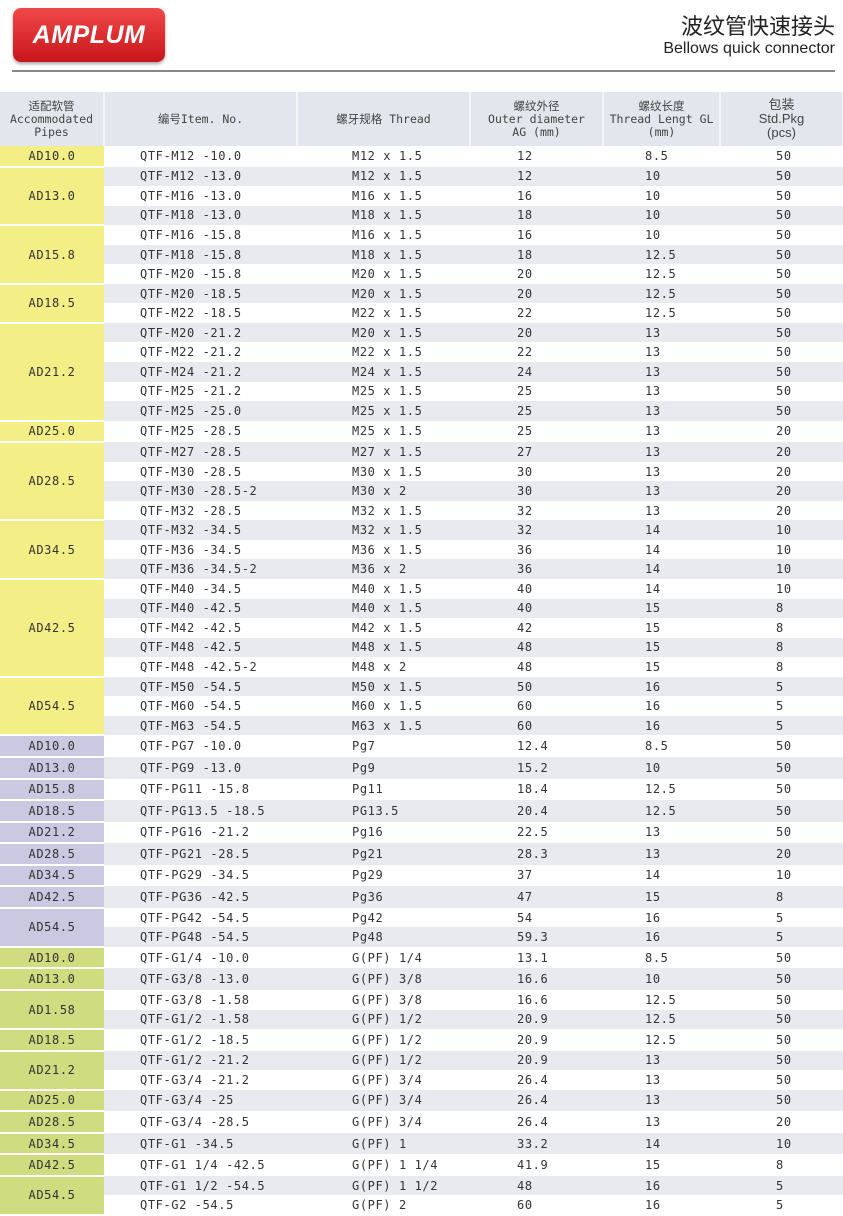  Describe the element at coordinates (199, 666) in the screenshot. I see `cell-item-no: QTF-M48 -42.5-2` at that location.